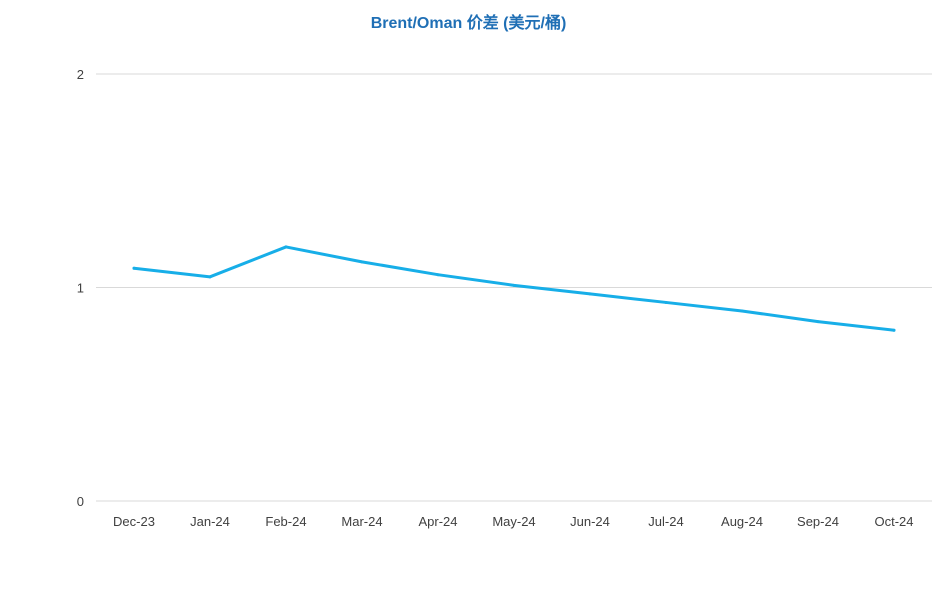 The image size is (937, 601). Describe the element at coordinates (80, 74) in the screenshot. I see `y-tick-label: 2` at that location.